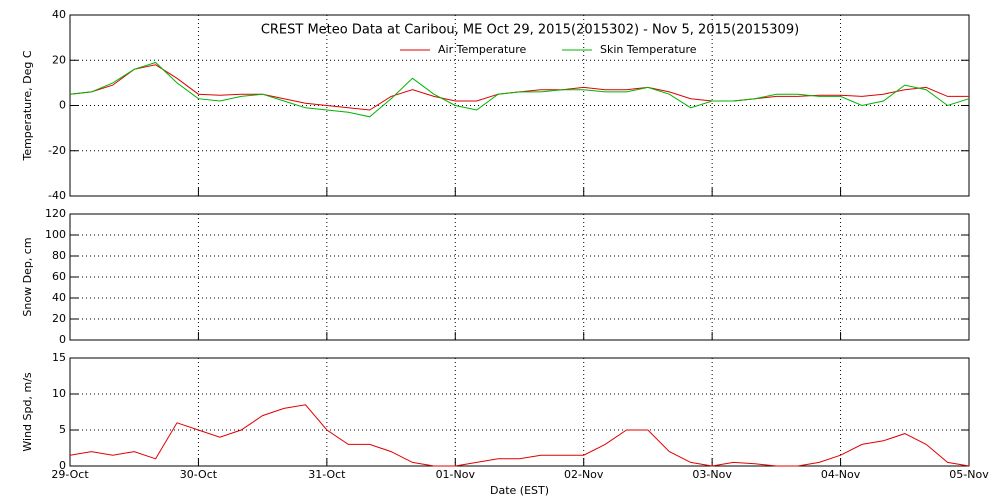 The height and width of the screenshot is (500, 1000). I want to click on x-tick-label: 04-Nov, so click(841, 474).